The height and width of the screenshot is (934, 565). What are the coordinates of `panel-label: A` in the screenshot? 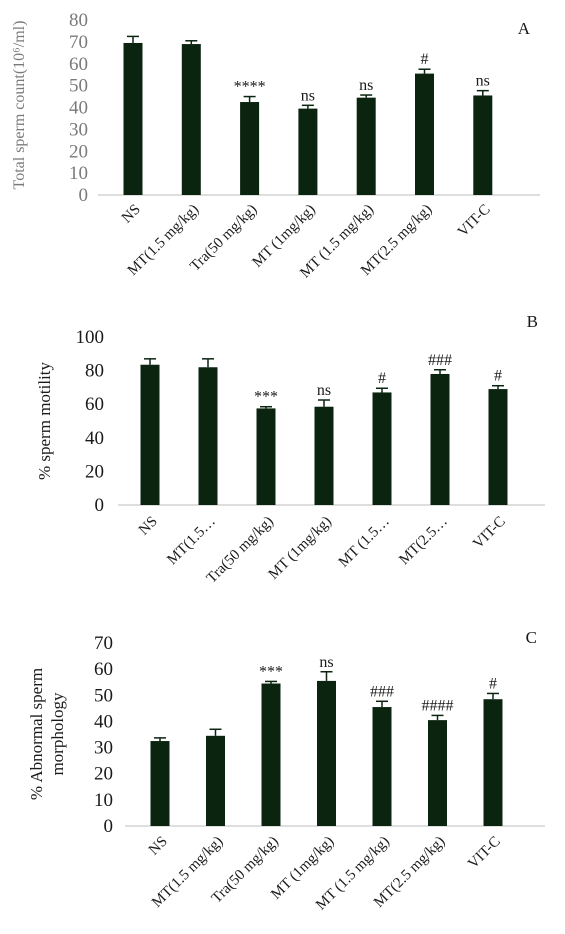 It's located at (524, 28).